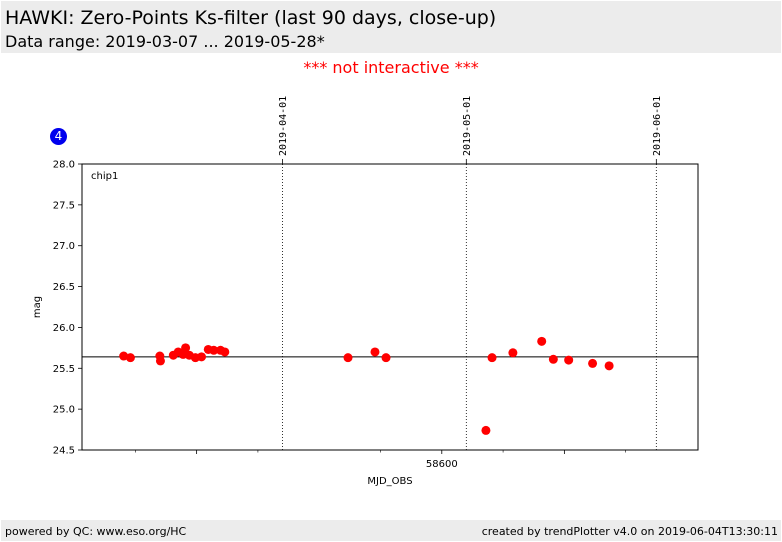 The height and width of the screenshot is (542, 782). I want to click on date-marker-label: 2019-06-01, so click(657, 126).